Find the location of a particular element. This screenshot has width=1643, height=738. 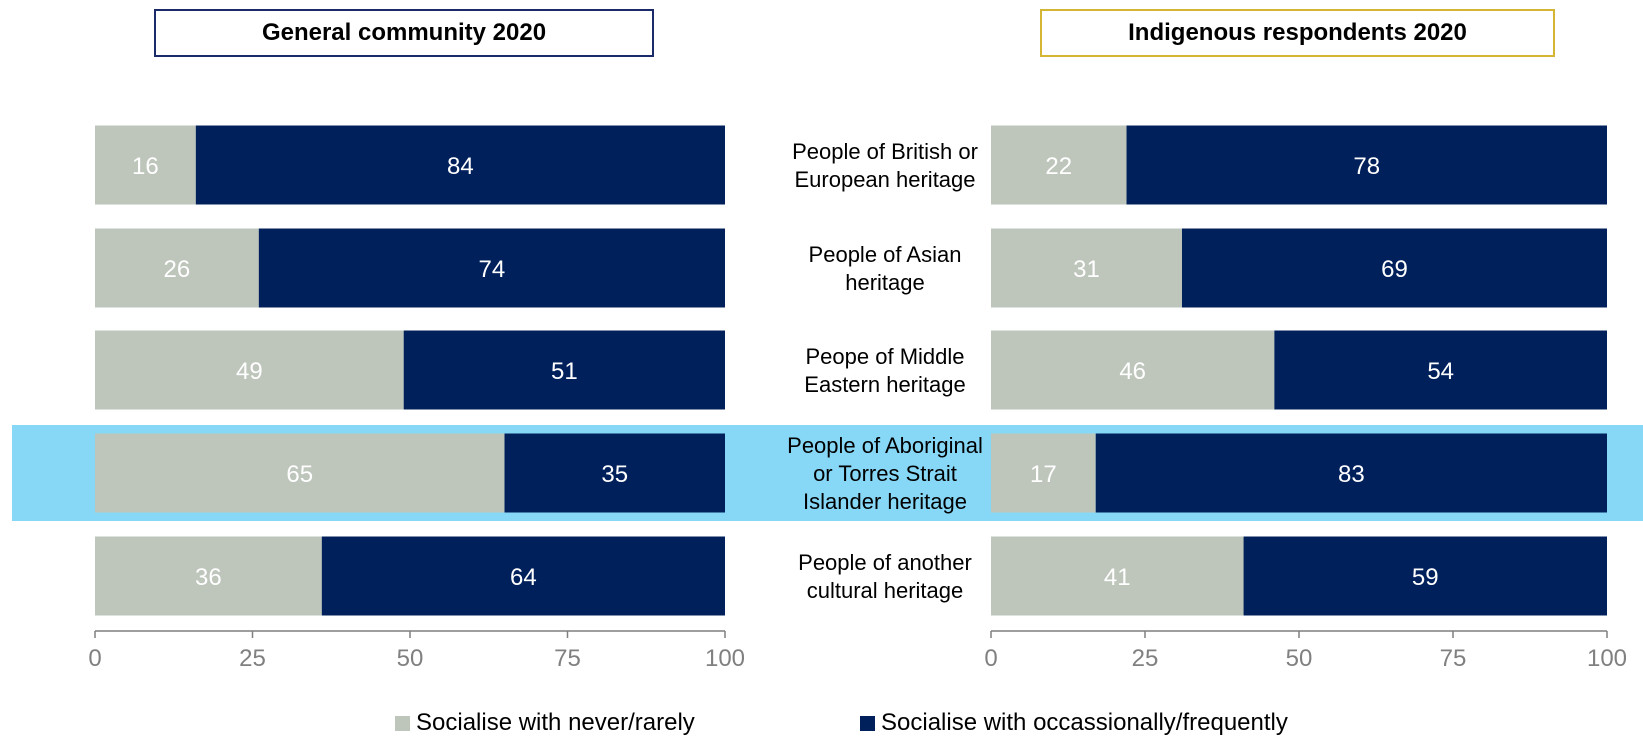

bar-p1-c0-s1 is located at coordinates (1366, 165).